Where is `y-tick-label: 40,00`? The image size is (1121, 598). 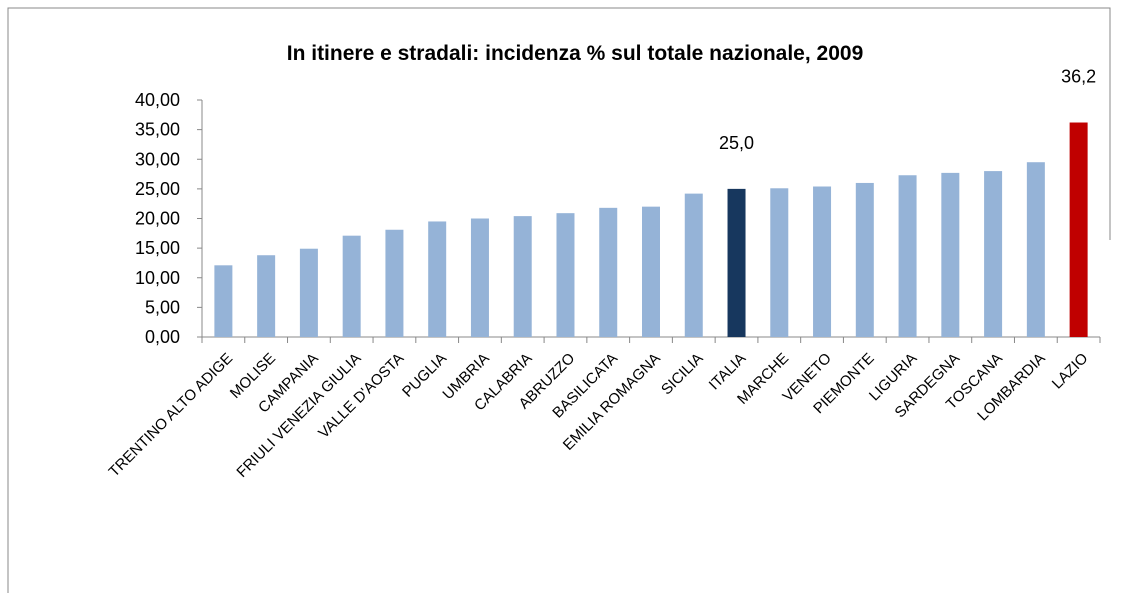
y-tick-label: 40,00 is located at coordinates (157, 100).